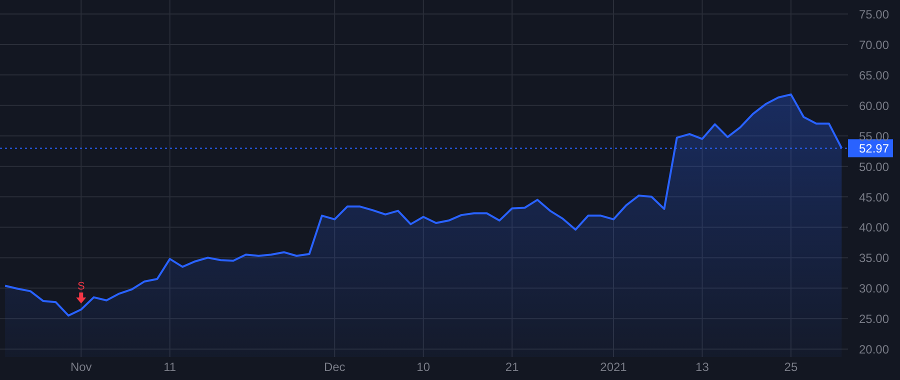 The height and width of the screenshot is (380, 900). What do you see at coordinates (874, 167) in the screenshot?
I see `y-tick-label: 50.00` at bounding box center [874, 167].